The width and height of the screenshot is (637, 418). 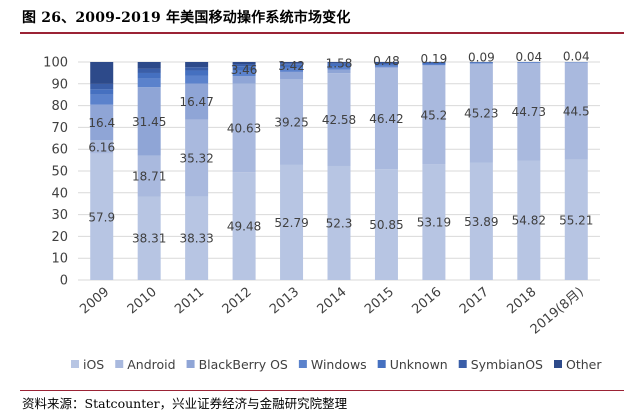 What do you see at coordinates (189, 301) in the screenshot?
I see `x-tick-label: 2011` at bounding box center [189, 301].